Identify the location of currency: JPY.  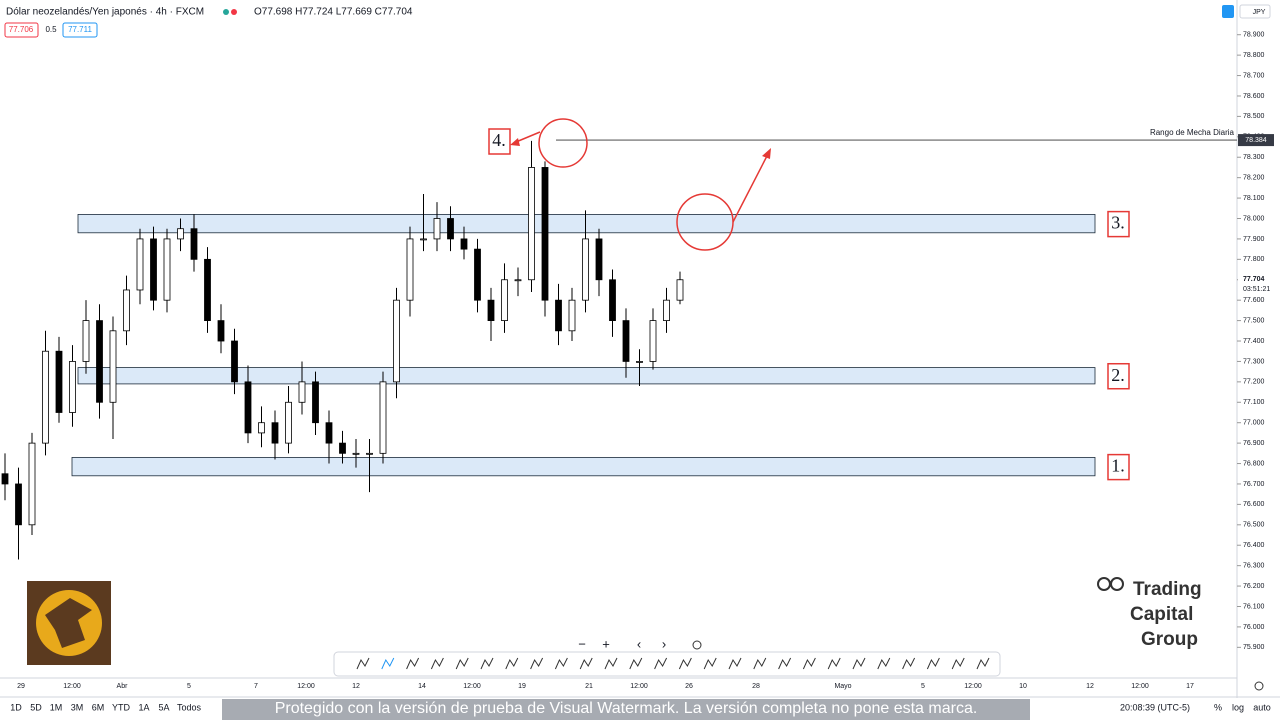
(1259, 12).